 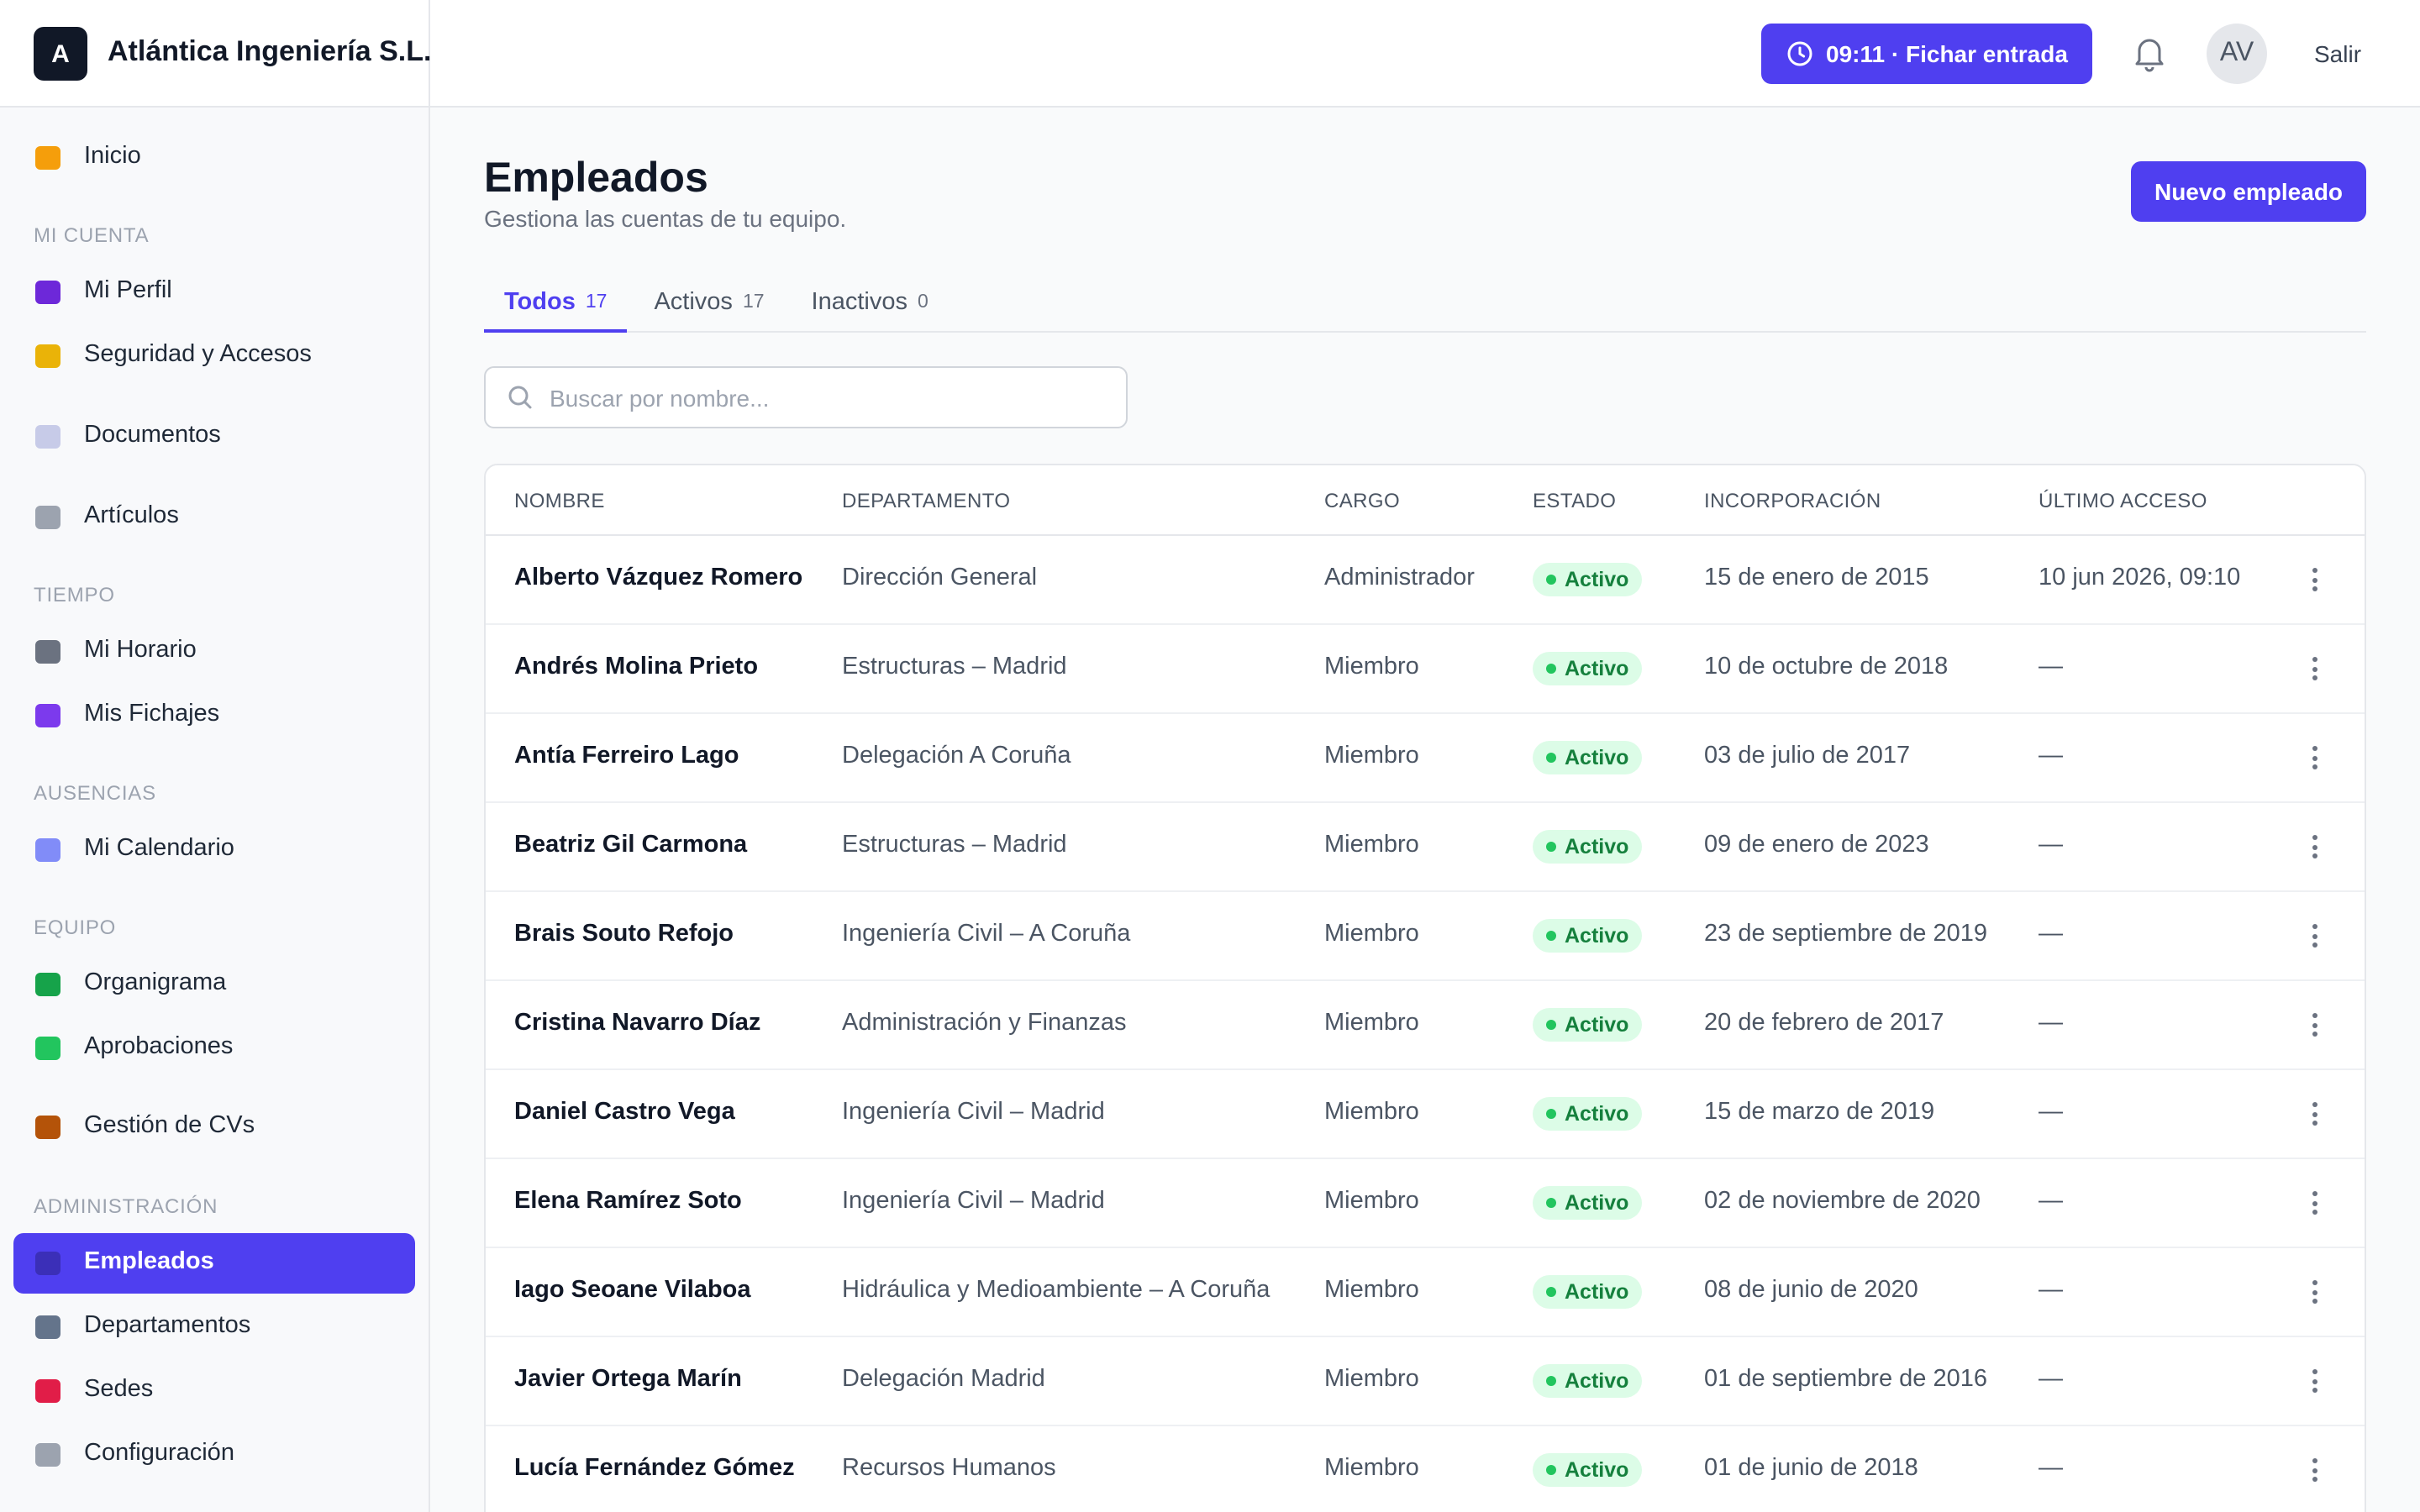 I want to click on clock-button: 09:11 · Fichar entrada, so click(x=1926, y=54).